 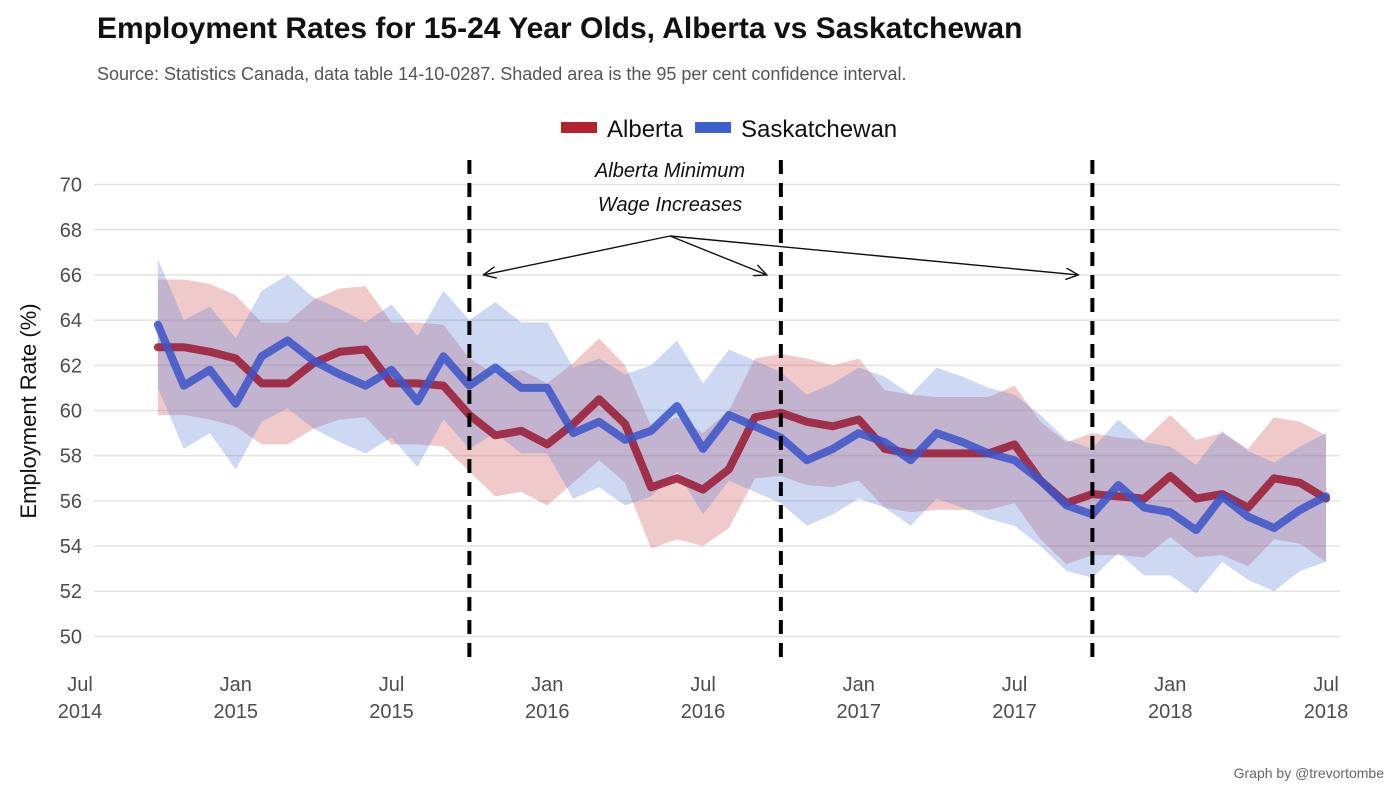 What do you see at coordinates (71, 457) in the screenshot?
I see `y-tick-label: 58` at bounding box center [71, 457].